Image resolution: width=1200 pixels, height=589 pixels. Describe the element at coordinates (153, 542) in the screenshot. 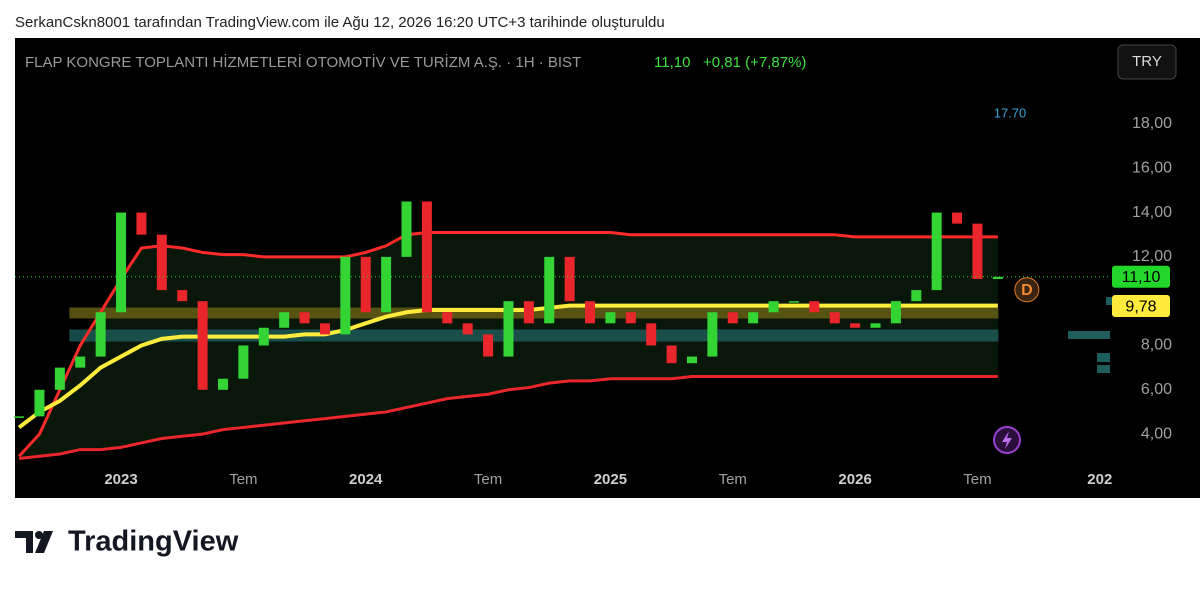

I see `logo: TradingView` at that location.